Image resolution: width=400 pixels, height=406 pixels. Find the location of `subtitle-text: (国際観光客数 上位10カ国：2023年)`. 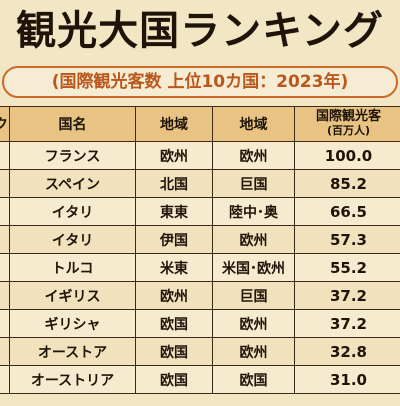

subtitle-text: (国際観光客数 上位10カ国：2023年) is located at coordinates (200, 82).